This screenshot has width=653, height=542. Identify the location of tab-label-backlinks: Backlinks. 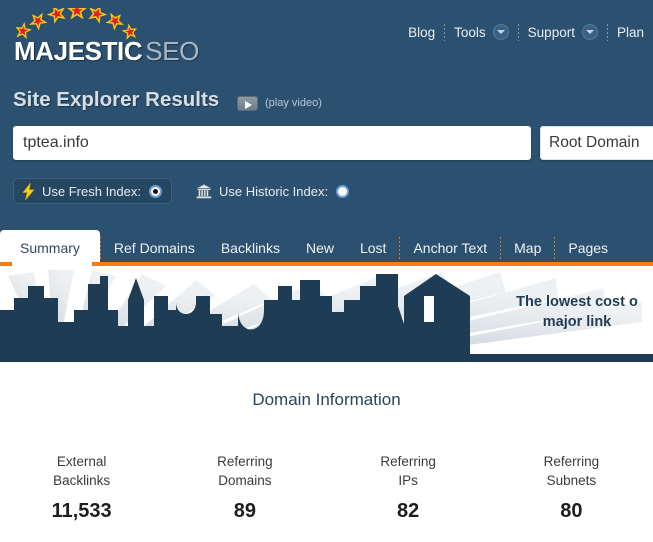
(250, 248).